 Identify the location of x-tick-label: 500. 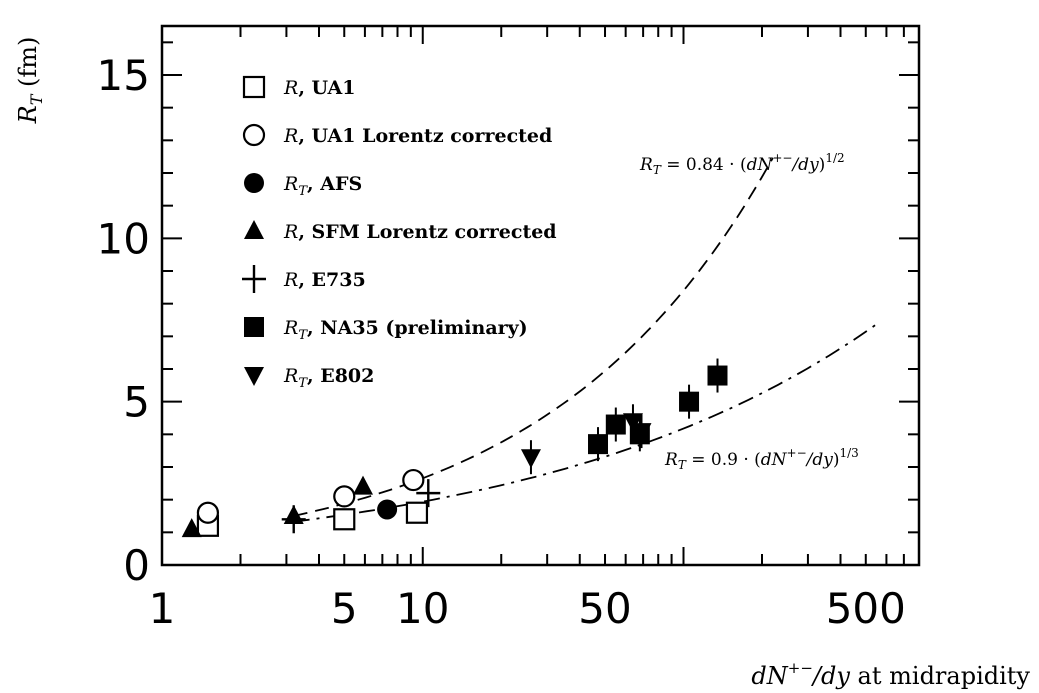
(866, 608).